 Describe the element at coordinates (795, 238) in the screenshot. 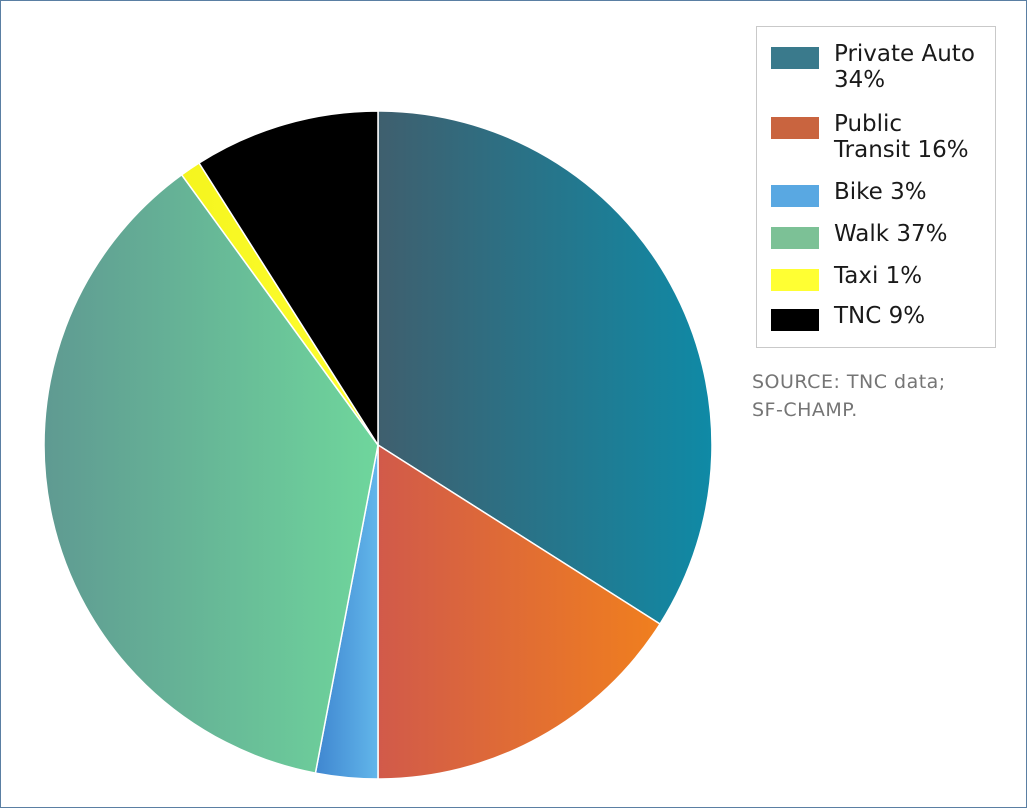

I see `legend-swatch-walk` at that location.